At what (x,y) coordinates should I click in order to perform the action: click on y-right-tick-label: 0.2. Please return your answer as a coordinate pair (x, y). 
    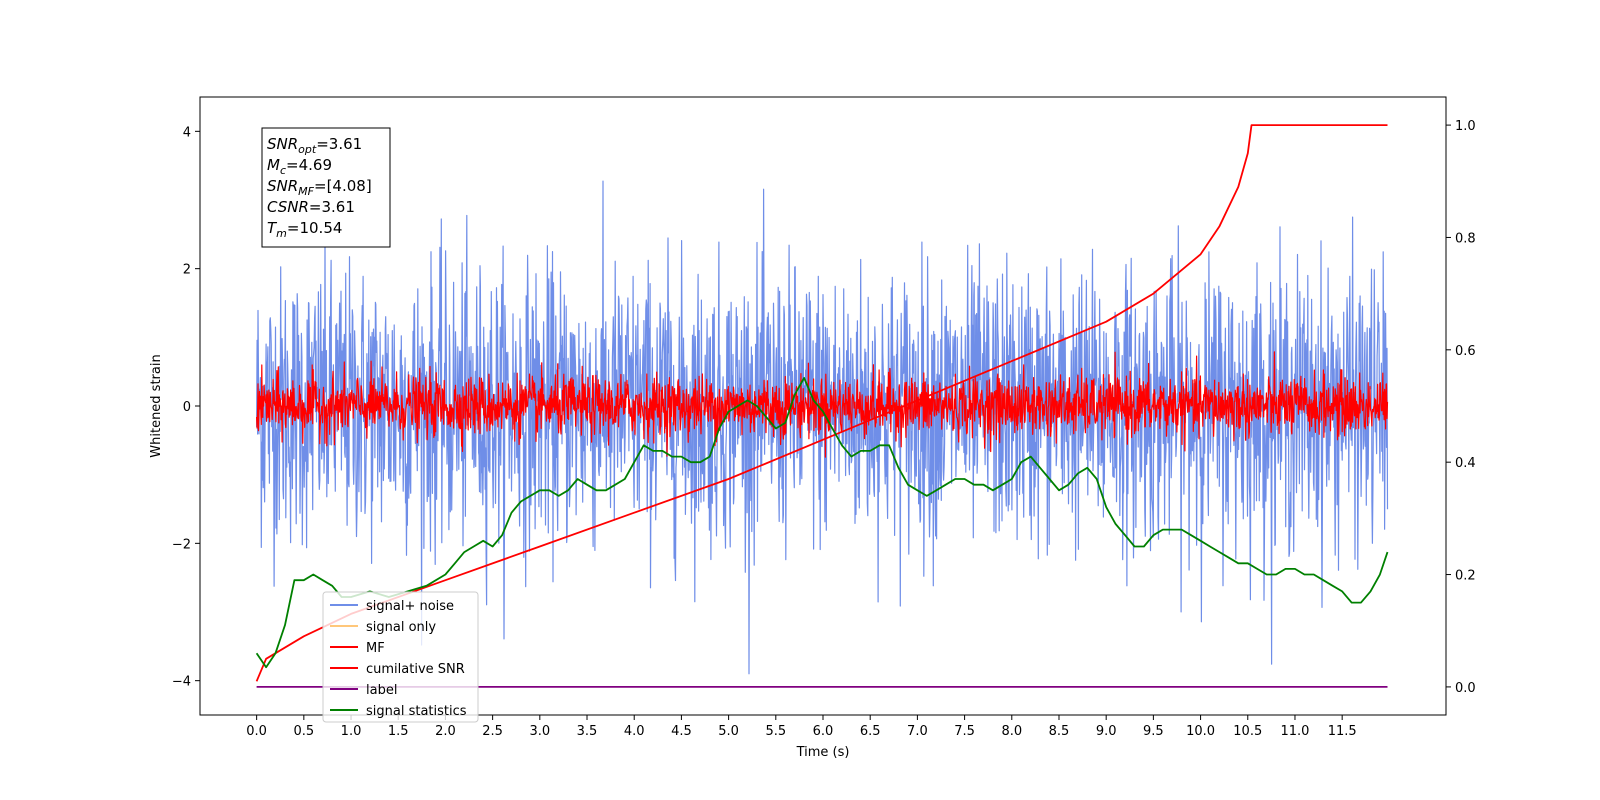
    Looking at the image, I should click on (1465, 576).